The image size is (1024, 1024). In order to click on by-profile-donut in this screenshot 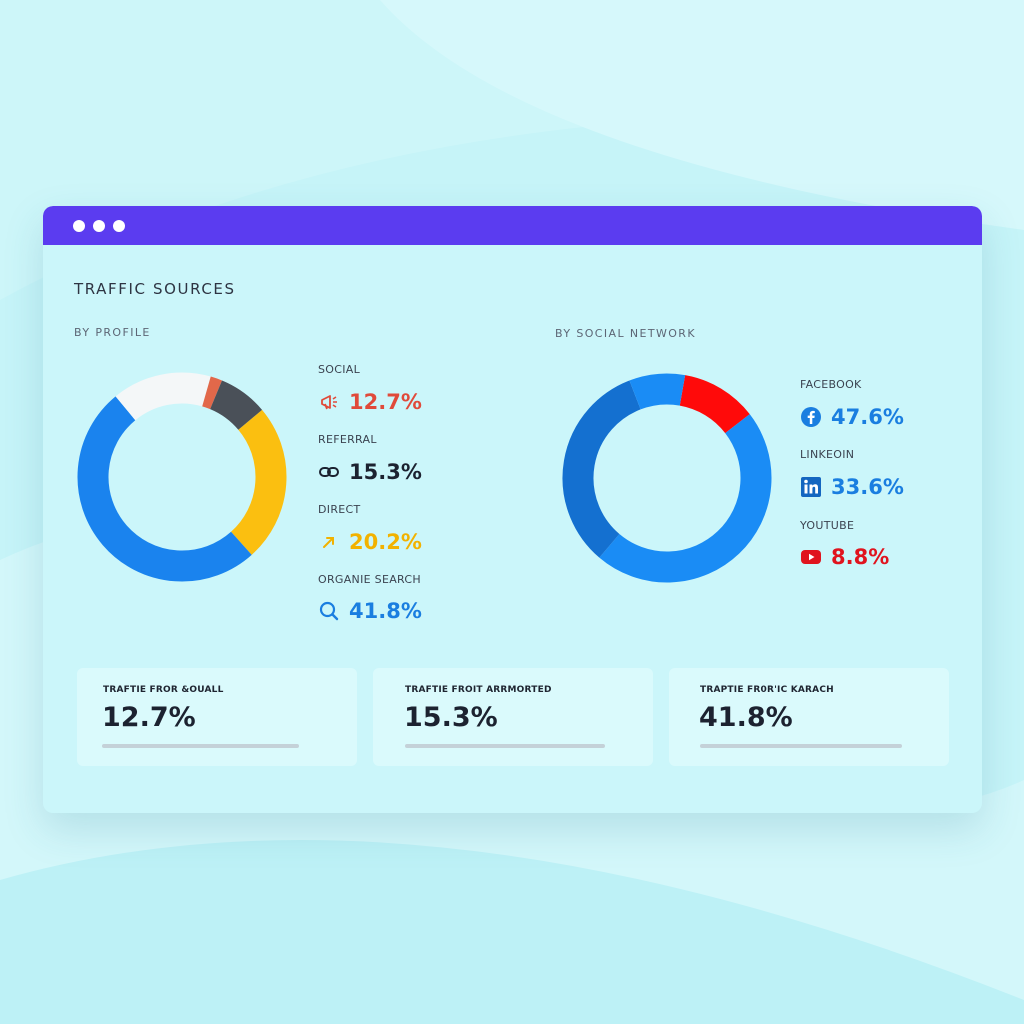, I will do `click(182, 477)`.